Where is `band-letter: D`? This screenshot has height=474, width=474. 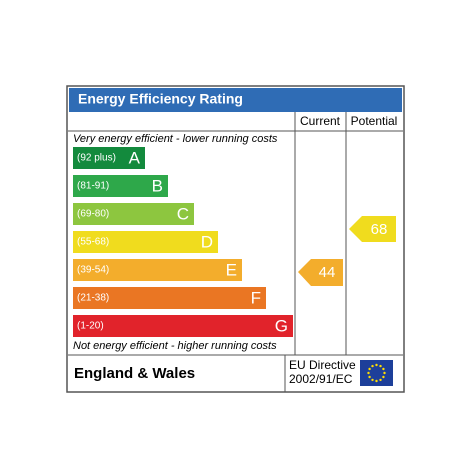
band-letter: D is located at coordinates (207, 241).